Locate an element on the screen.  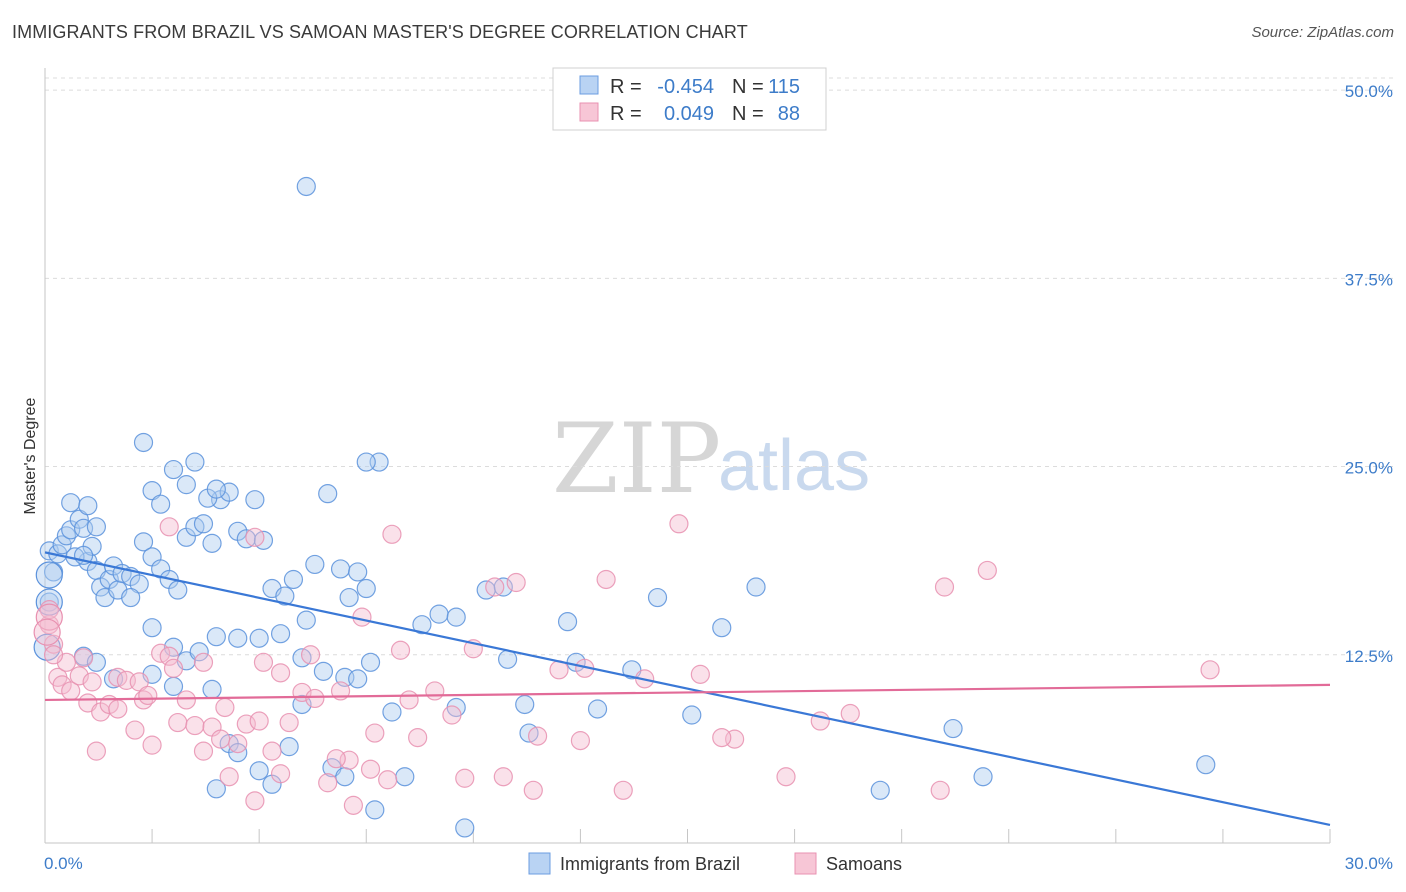
y-tick-label: 25.0% is located at coordinates (1369, 468).